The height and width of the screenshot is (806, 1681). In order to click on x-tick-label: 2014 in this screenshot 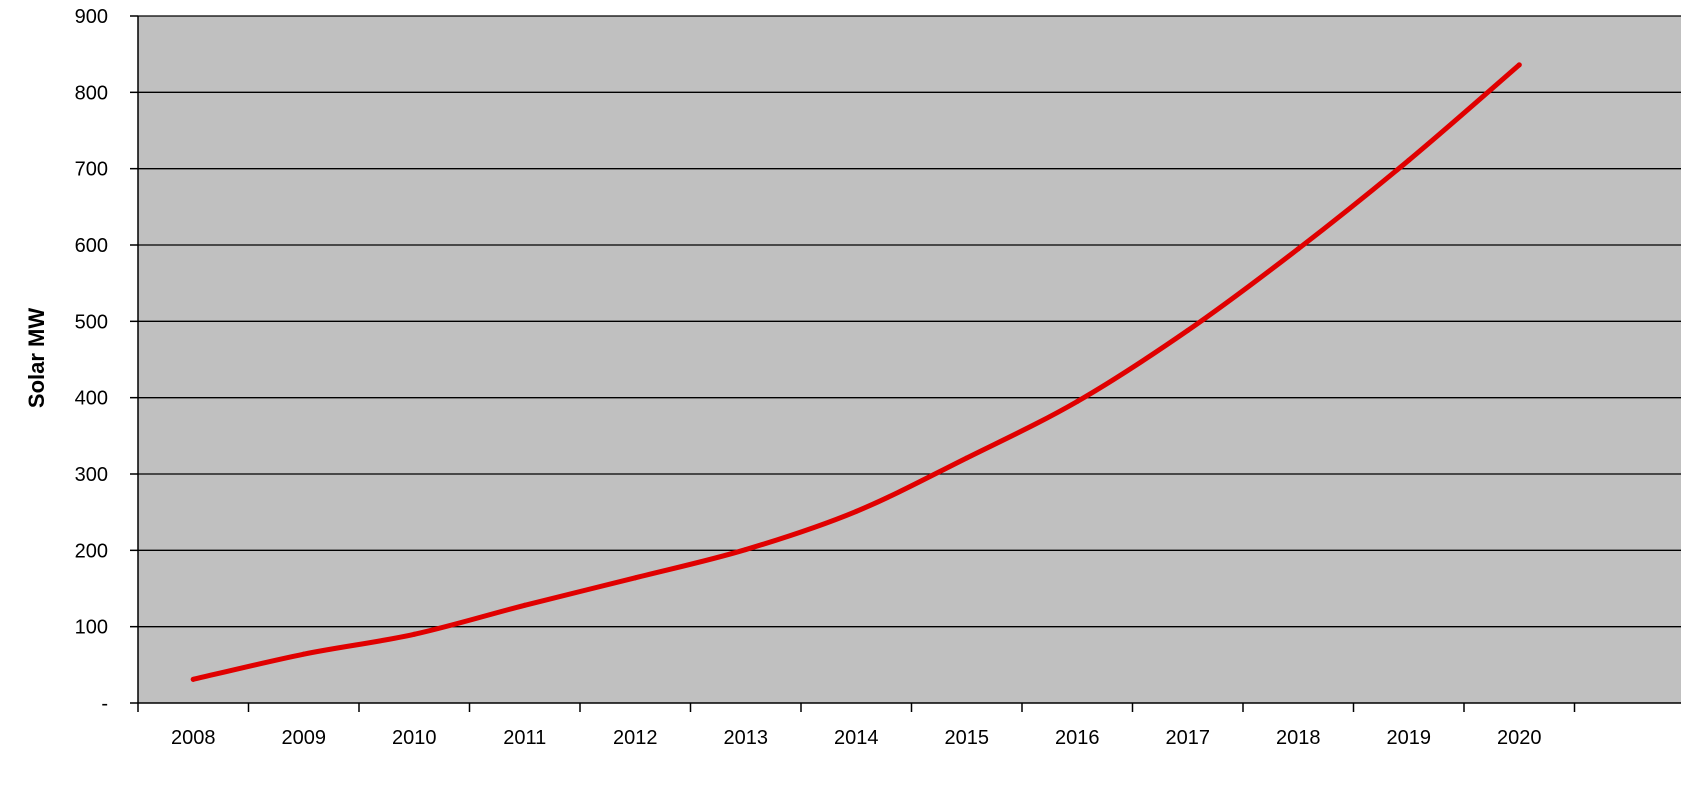, I will do `click(856, 738)`.